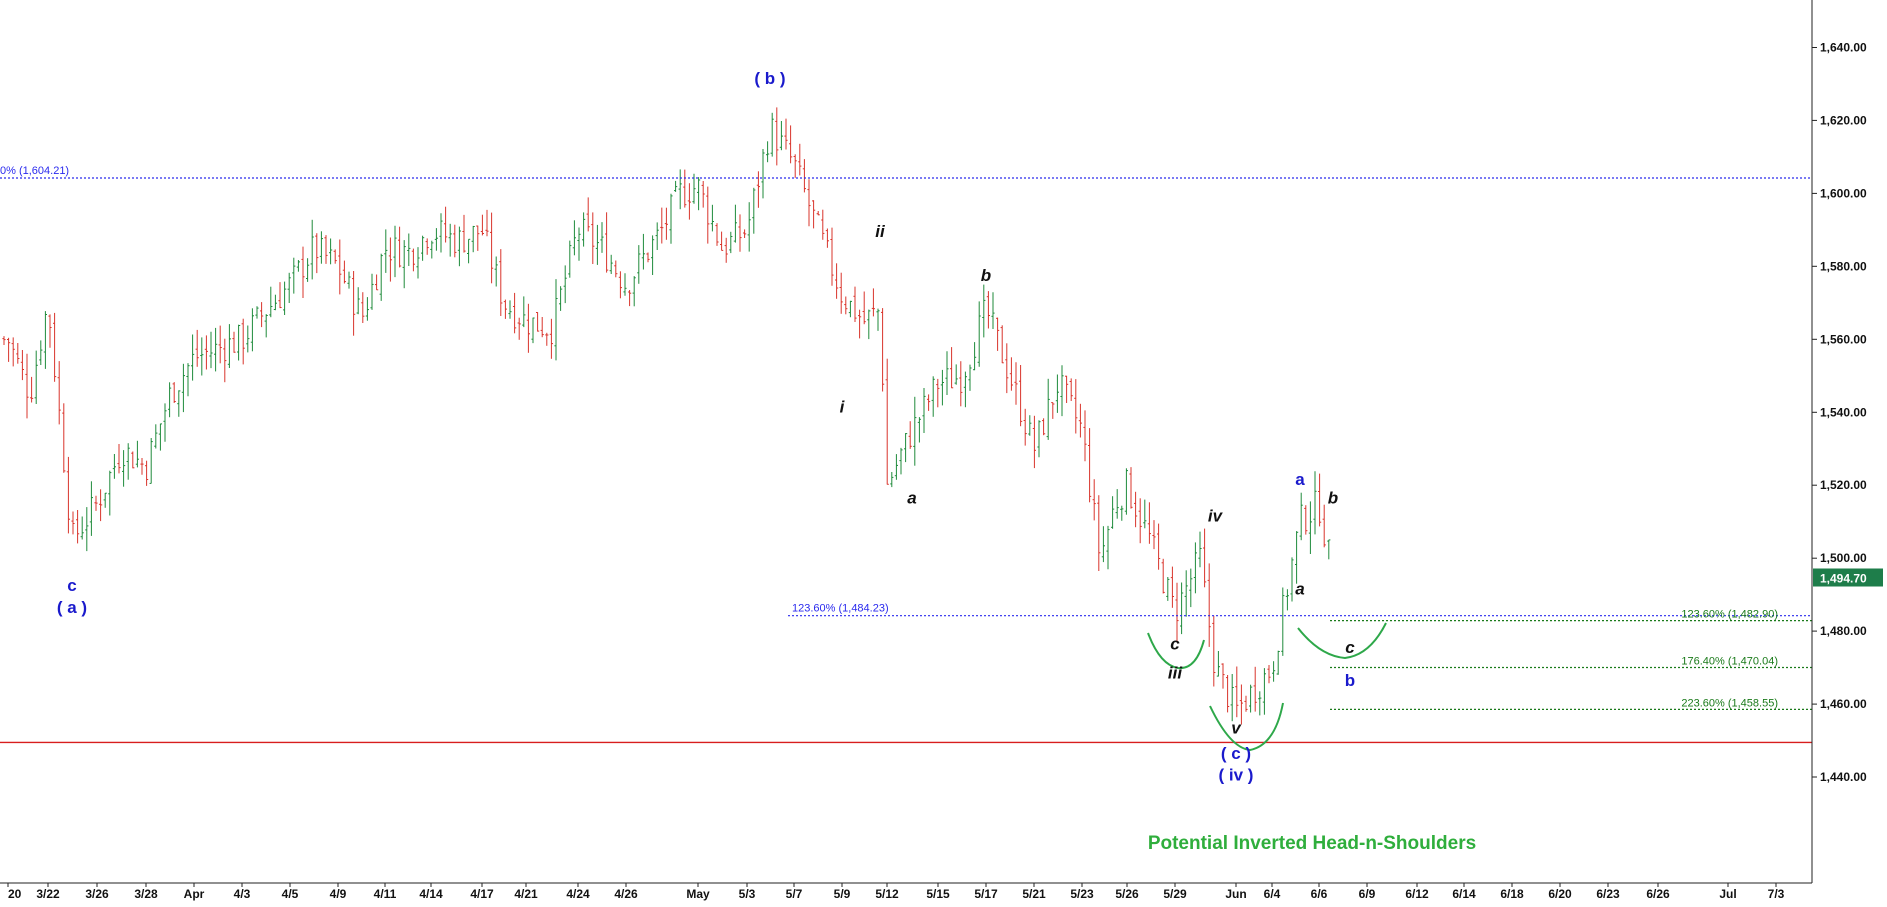 The width and height of the screenshot is (1887, 907). What do you see at coordinates (338, 894) in the screenshot?
I see `x-tick-label: 4/9` at bounding box center [338, 894].